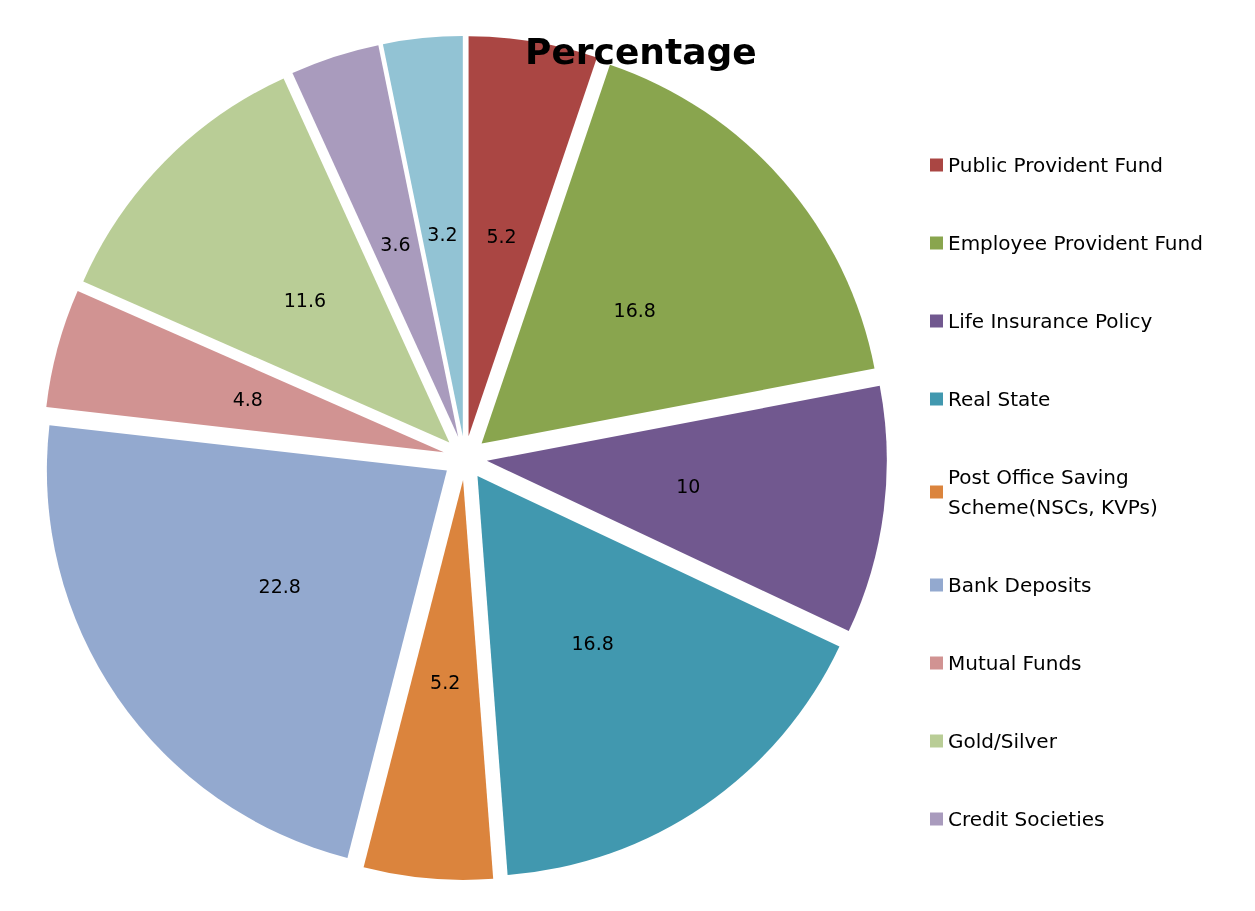  Describe the element at coordinates (247, 399) in the screenshot. I see `data-label: 4.8` at that location.